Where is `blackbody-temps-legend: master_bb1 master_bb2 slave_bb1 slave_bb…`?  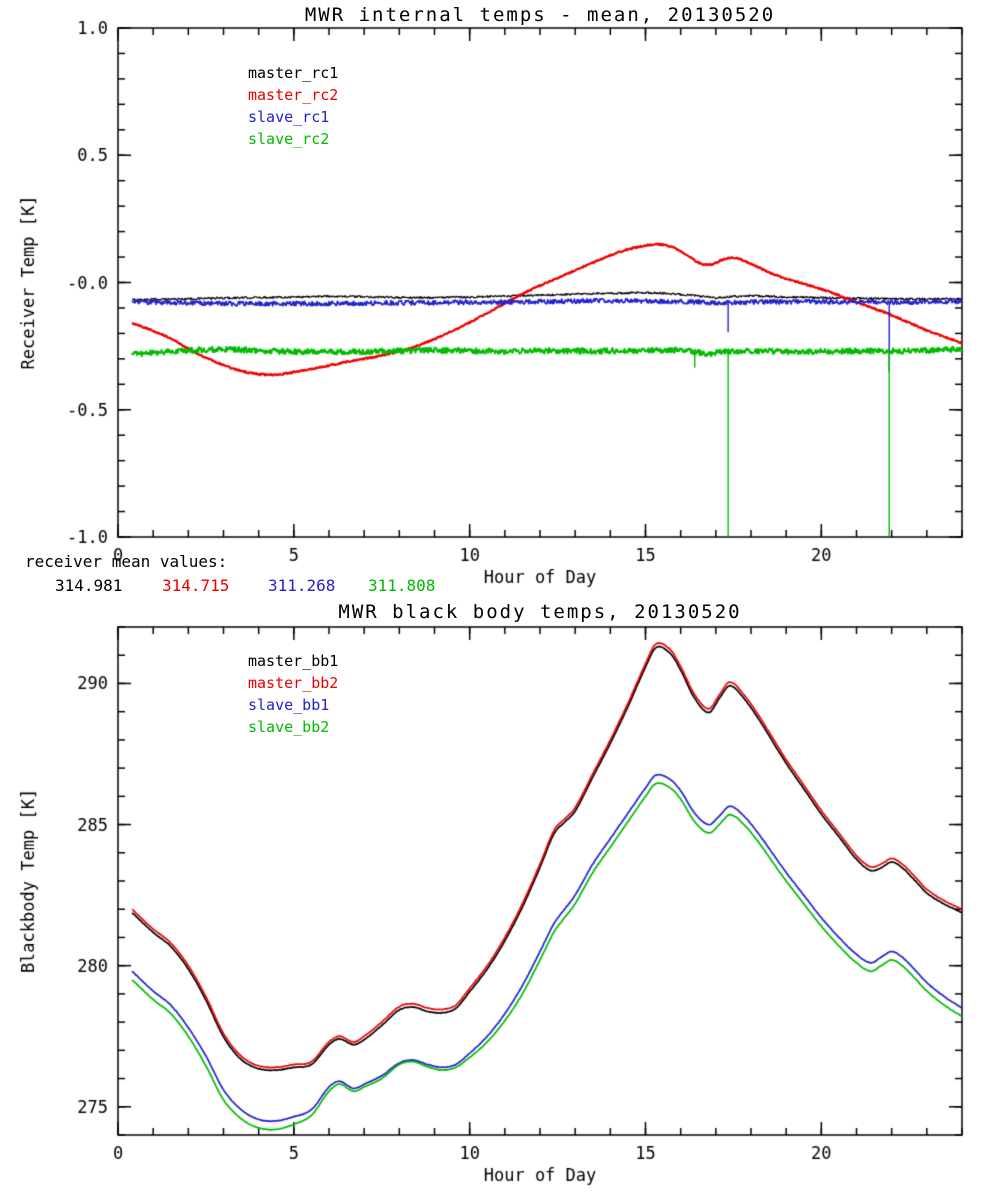 blackbody-temps-legend: master_bb1 master_bb2 slave_bb1 slave_bb… is located at coordinates (293, 694).